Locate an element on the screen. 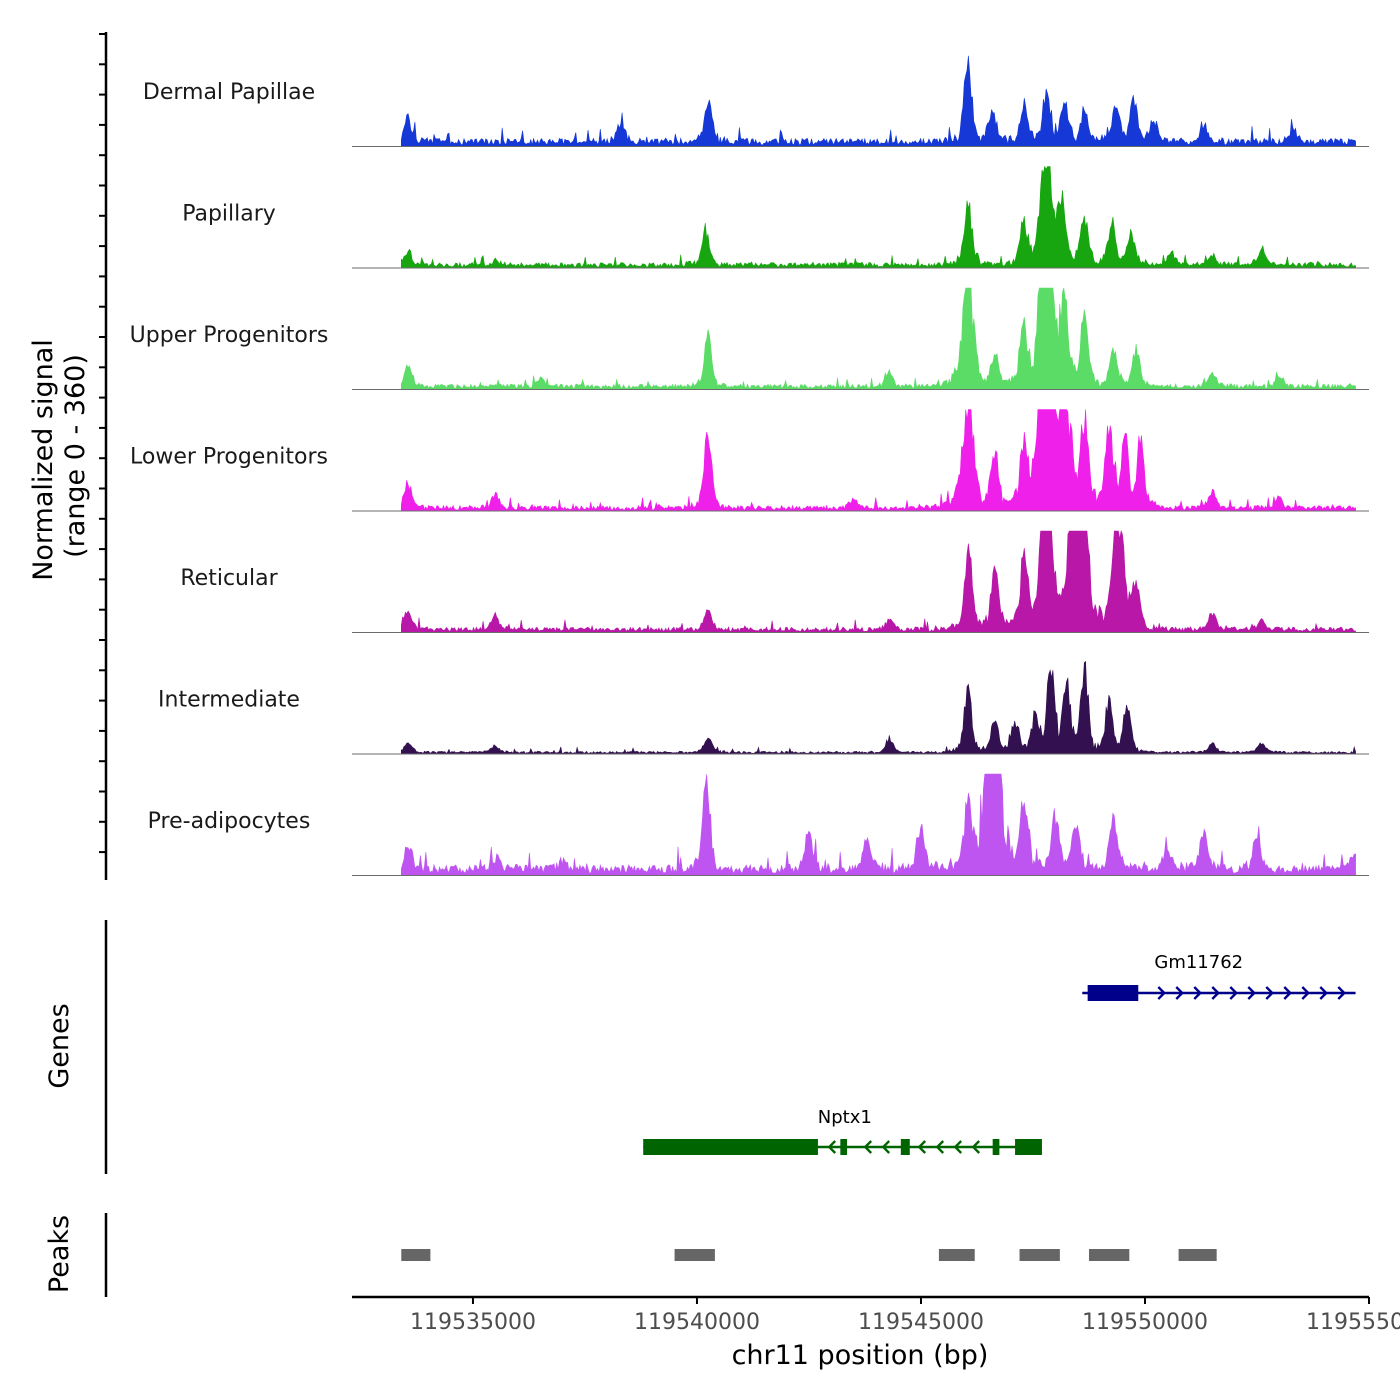 The height and width of the screenshot is (1400, 1400). coverage-track-1: Dermal Papillae is located at coordinates (756, 101).